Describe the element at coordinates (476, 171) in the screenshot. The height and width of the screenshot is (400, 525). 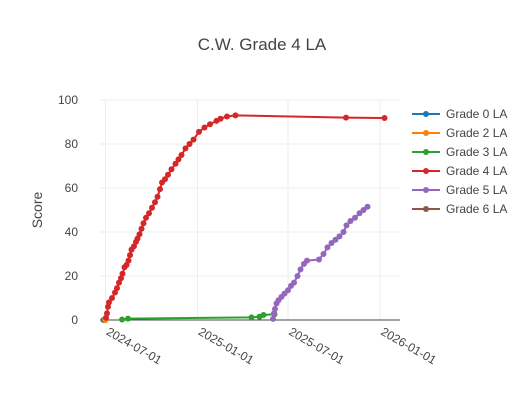
I see `legend-label: Grade 4 LA` at that location.